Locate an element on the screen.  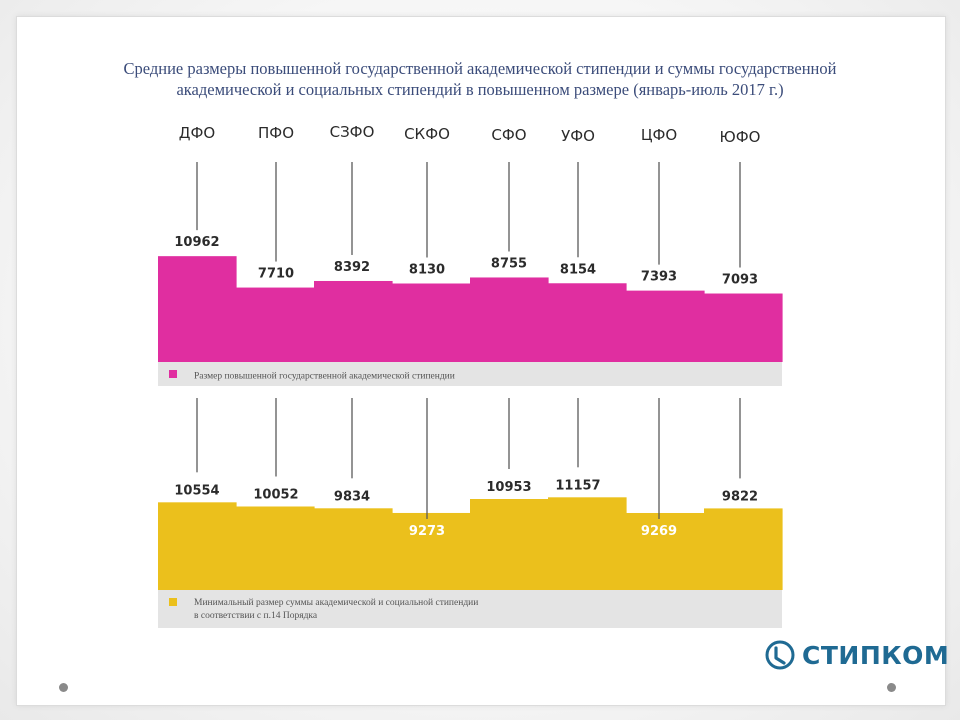
region-label-3: СЗФО is located at coordinates (352, 132).